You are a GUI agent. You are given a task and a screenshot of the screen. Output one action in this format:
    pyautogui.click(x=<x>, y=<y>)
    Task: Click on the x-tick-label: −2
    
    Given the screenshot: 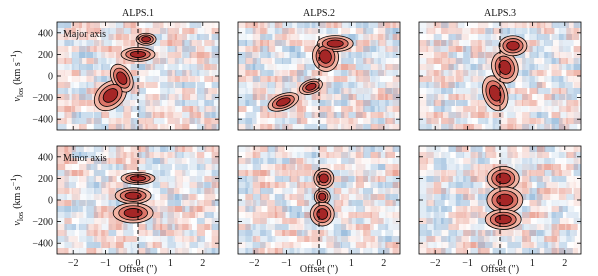 What is the action you would take?
    pyautogui.click(x=73, y=263)
    